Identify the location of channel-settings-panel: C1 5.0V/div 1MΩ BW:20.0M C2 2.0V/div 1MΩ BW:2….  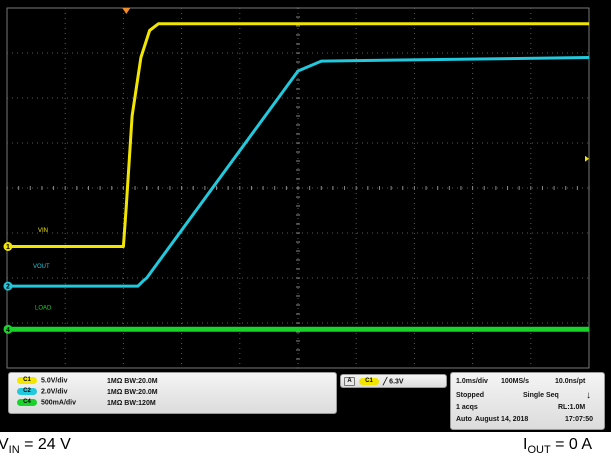
(172, 393).